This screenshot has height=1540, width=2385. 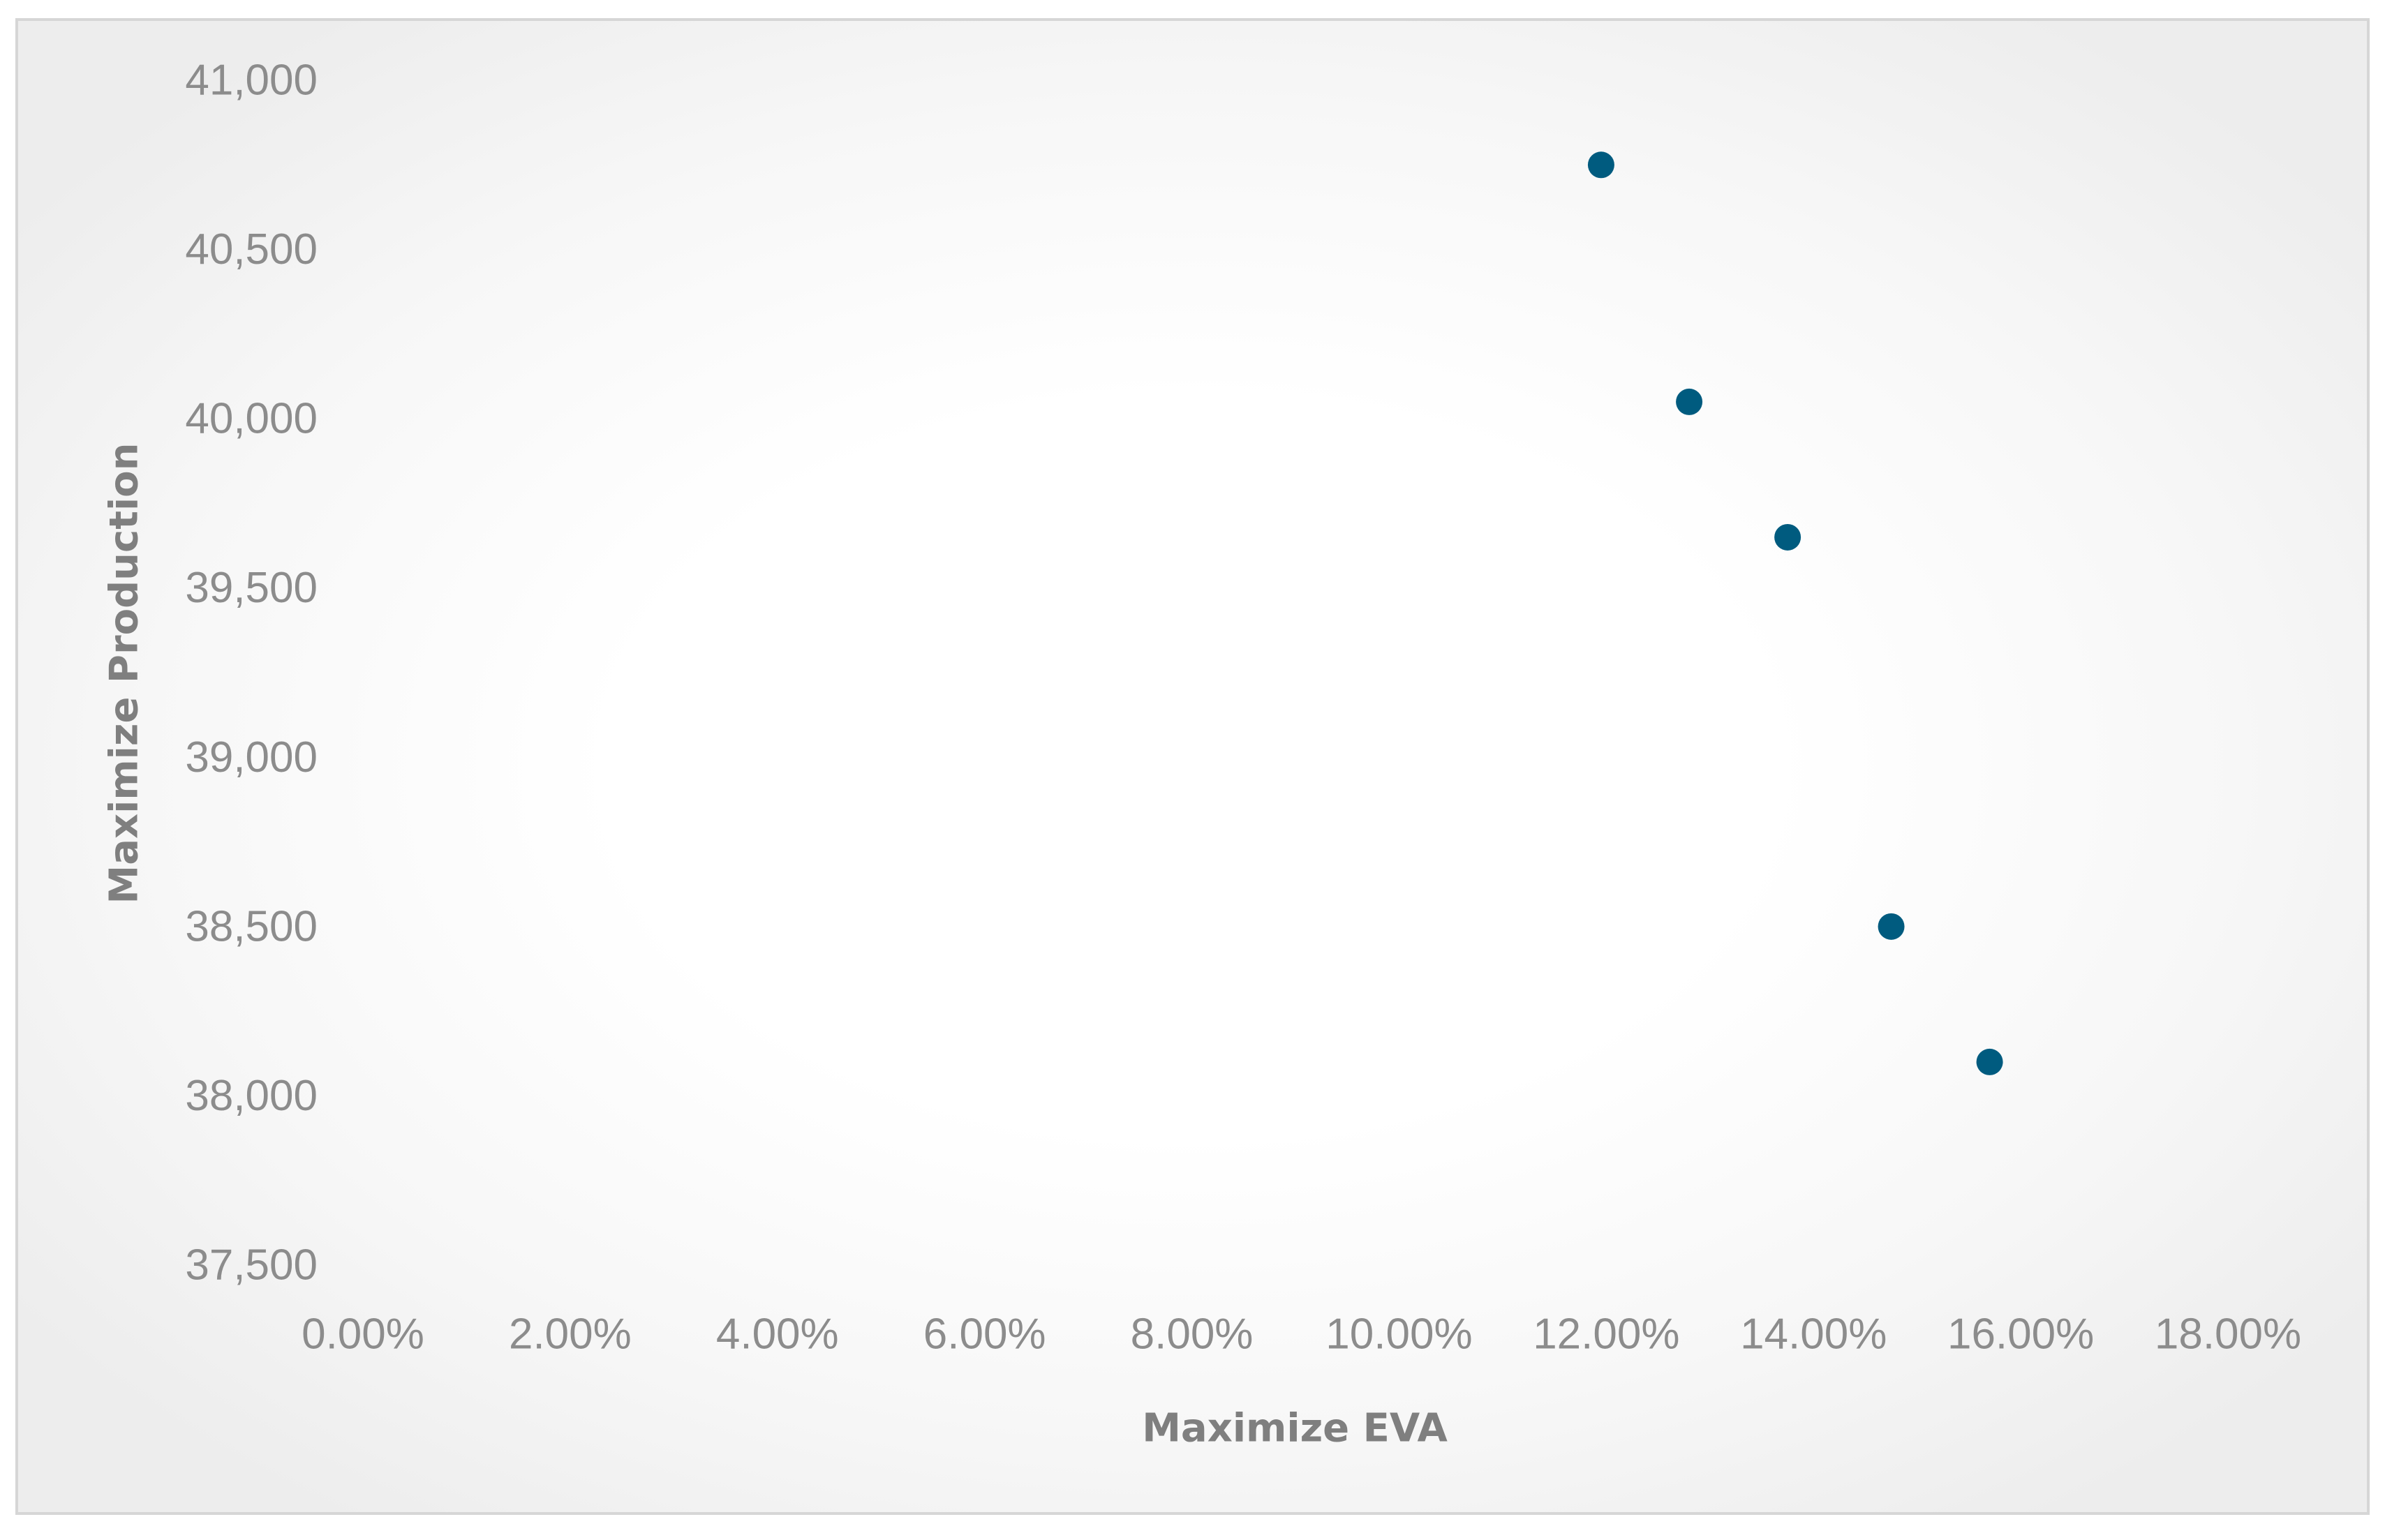 What do you see at coordinates (1606, 1334) in the screenshot?
I see `x-tick-label: 12.00%` at bounding box center [1606, 1334].